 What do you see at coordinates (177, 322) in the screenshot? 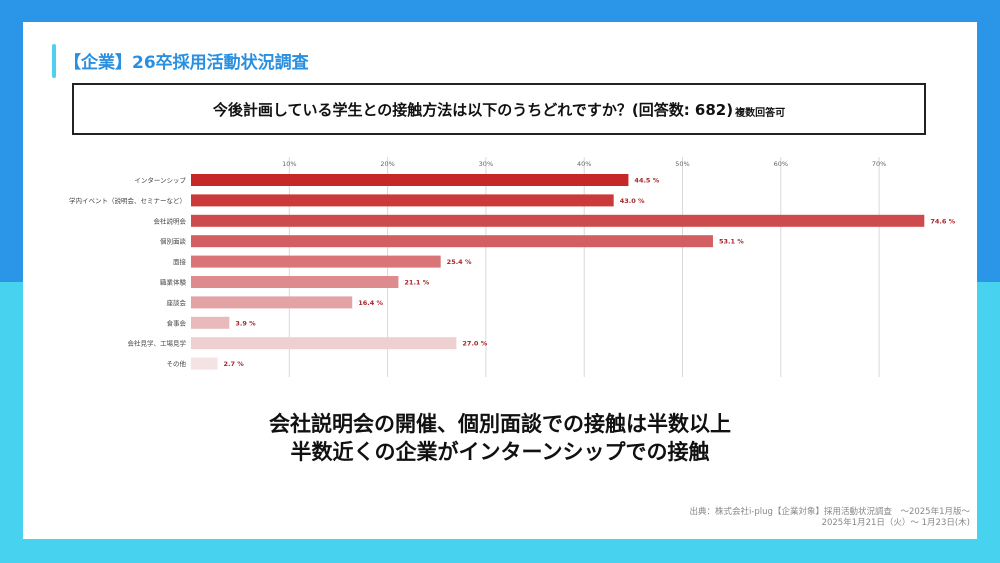
I see `category-label: 食事会` at bounding box center [177, 322].